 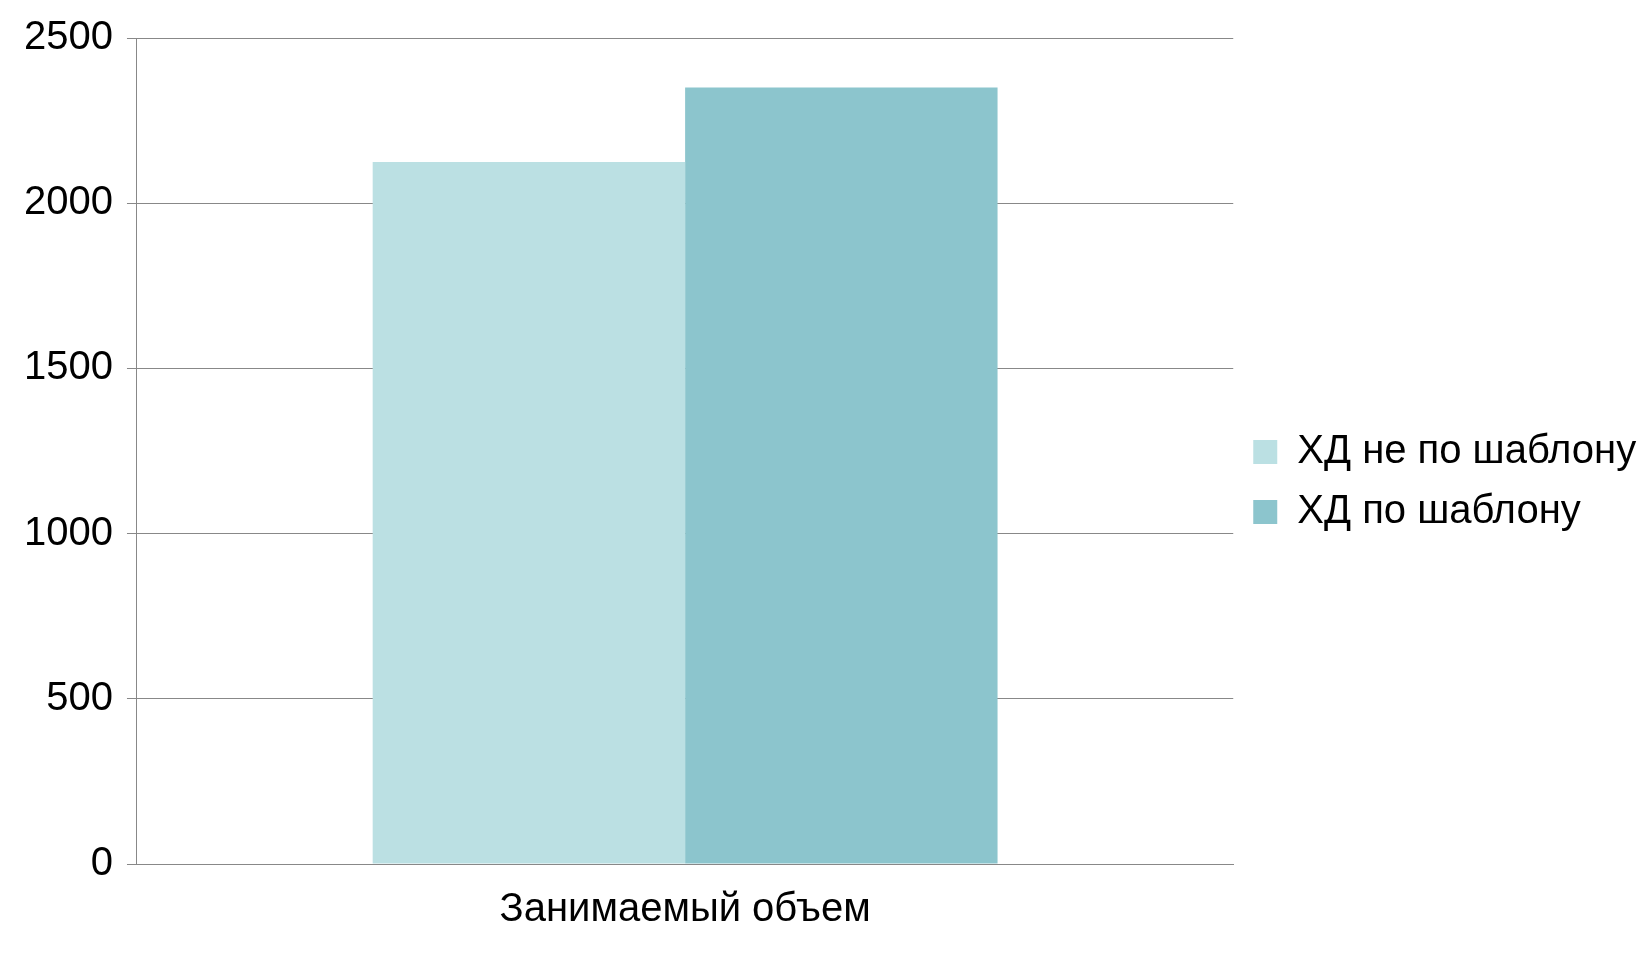 I want to click on y-tick-label: 1500, so click(x=68, y=365).